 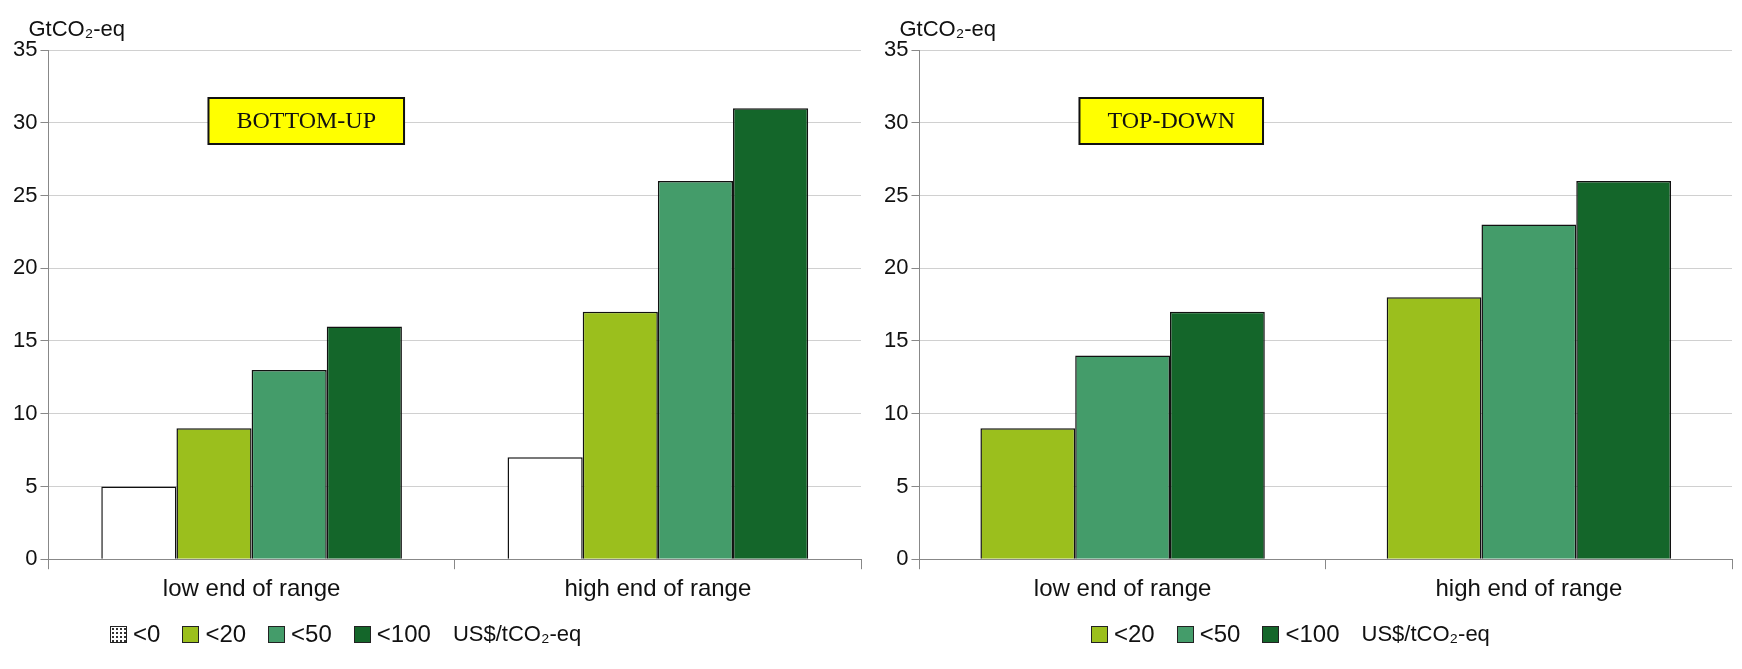 What do you see at coordinates (1171, 120) in the screenshot?
I see `annotation: TOP-DOWN` at bounding box center [1171, 120].